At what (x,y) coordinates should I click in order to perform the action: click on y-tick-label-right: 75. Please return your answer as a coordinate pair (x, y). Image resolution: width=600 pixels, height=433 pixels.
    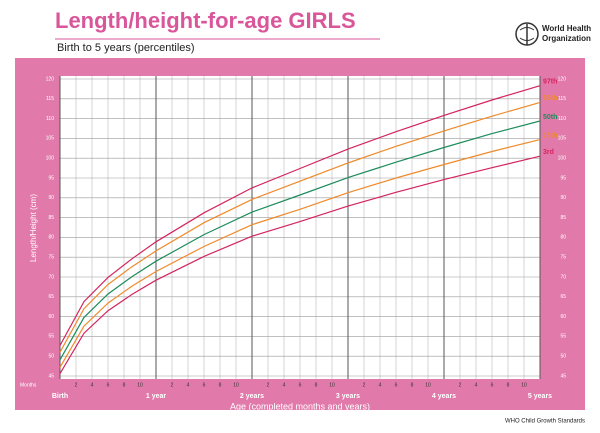
    Looking at the image, I should click on (563, 258).